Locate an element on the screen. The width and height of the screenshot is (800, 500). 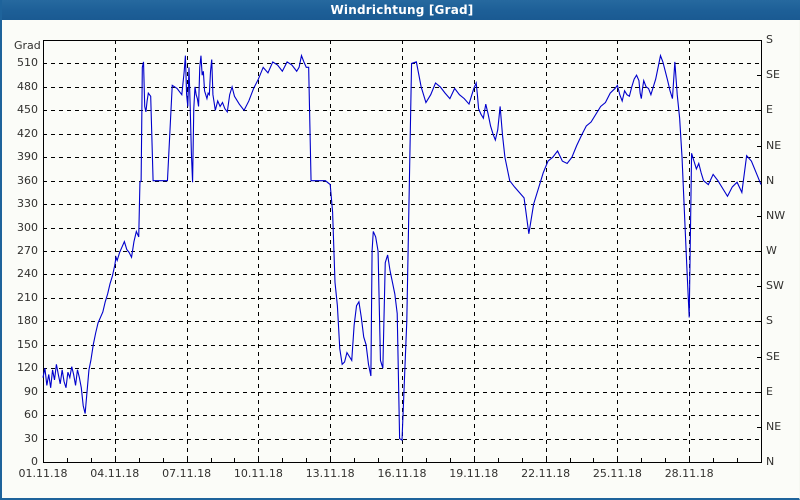
x-axis-tick-label: 22.11.18 is located at coordinates (546, 473).